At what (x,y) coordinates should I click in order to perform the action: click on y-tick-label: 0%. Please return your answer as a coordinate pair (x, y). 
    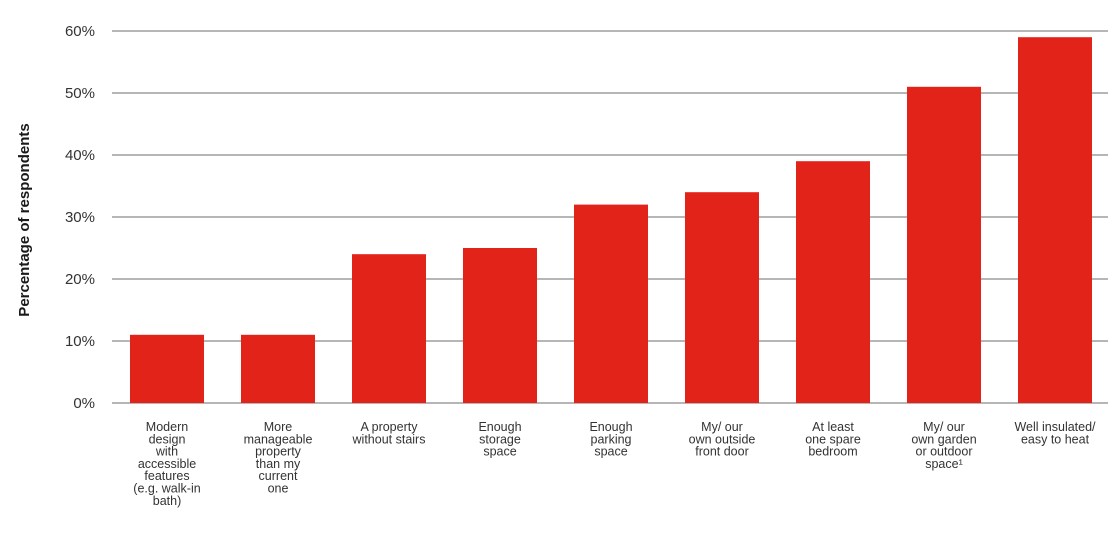
    Looking at the image, I should click on (84, 403).